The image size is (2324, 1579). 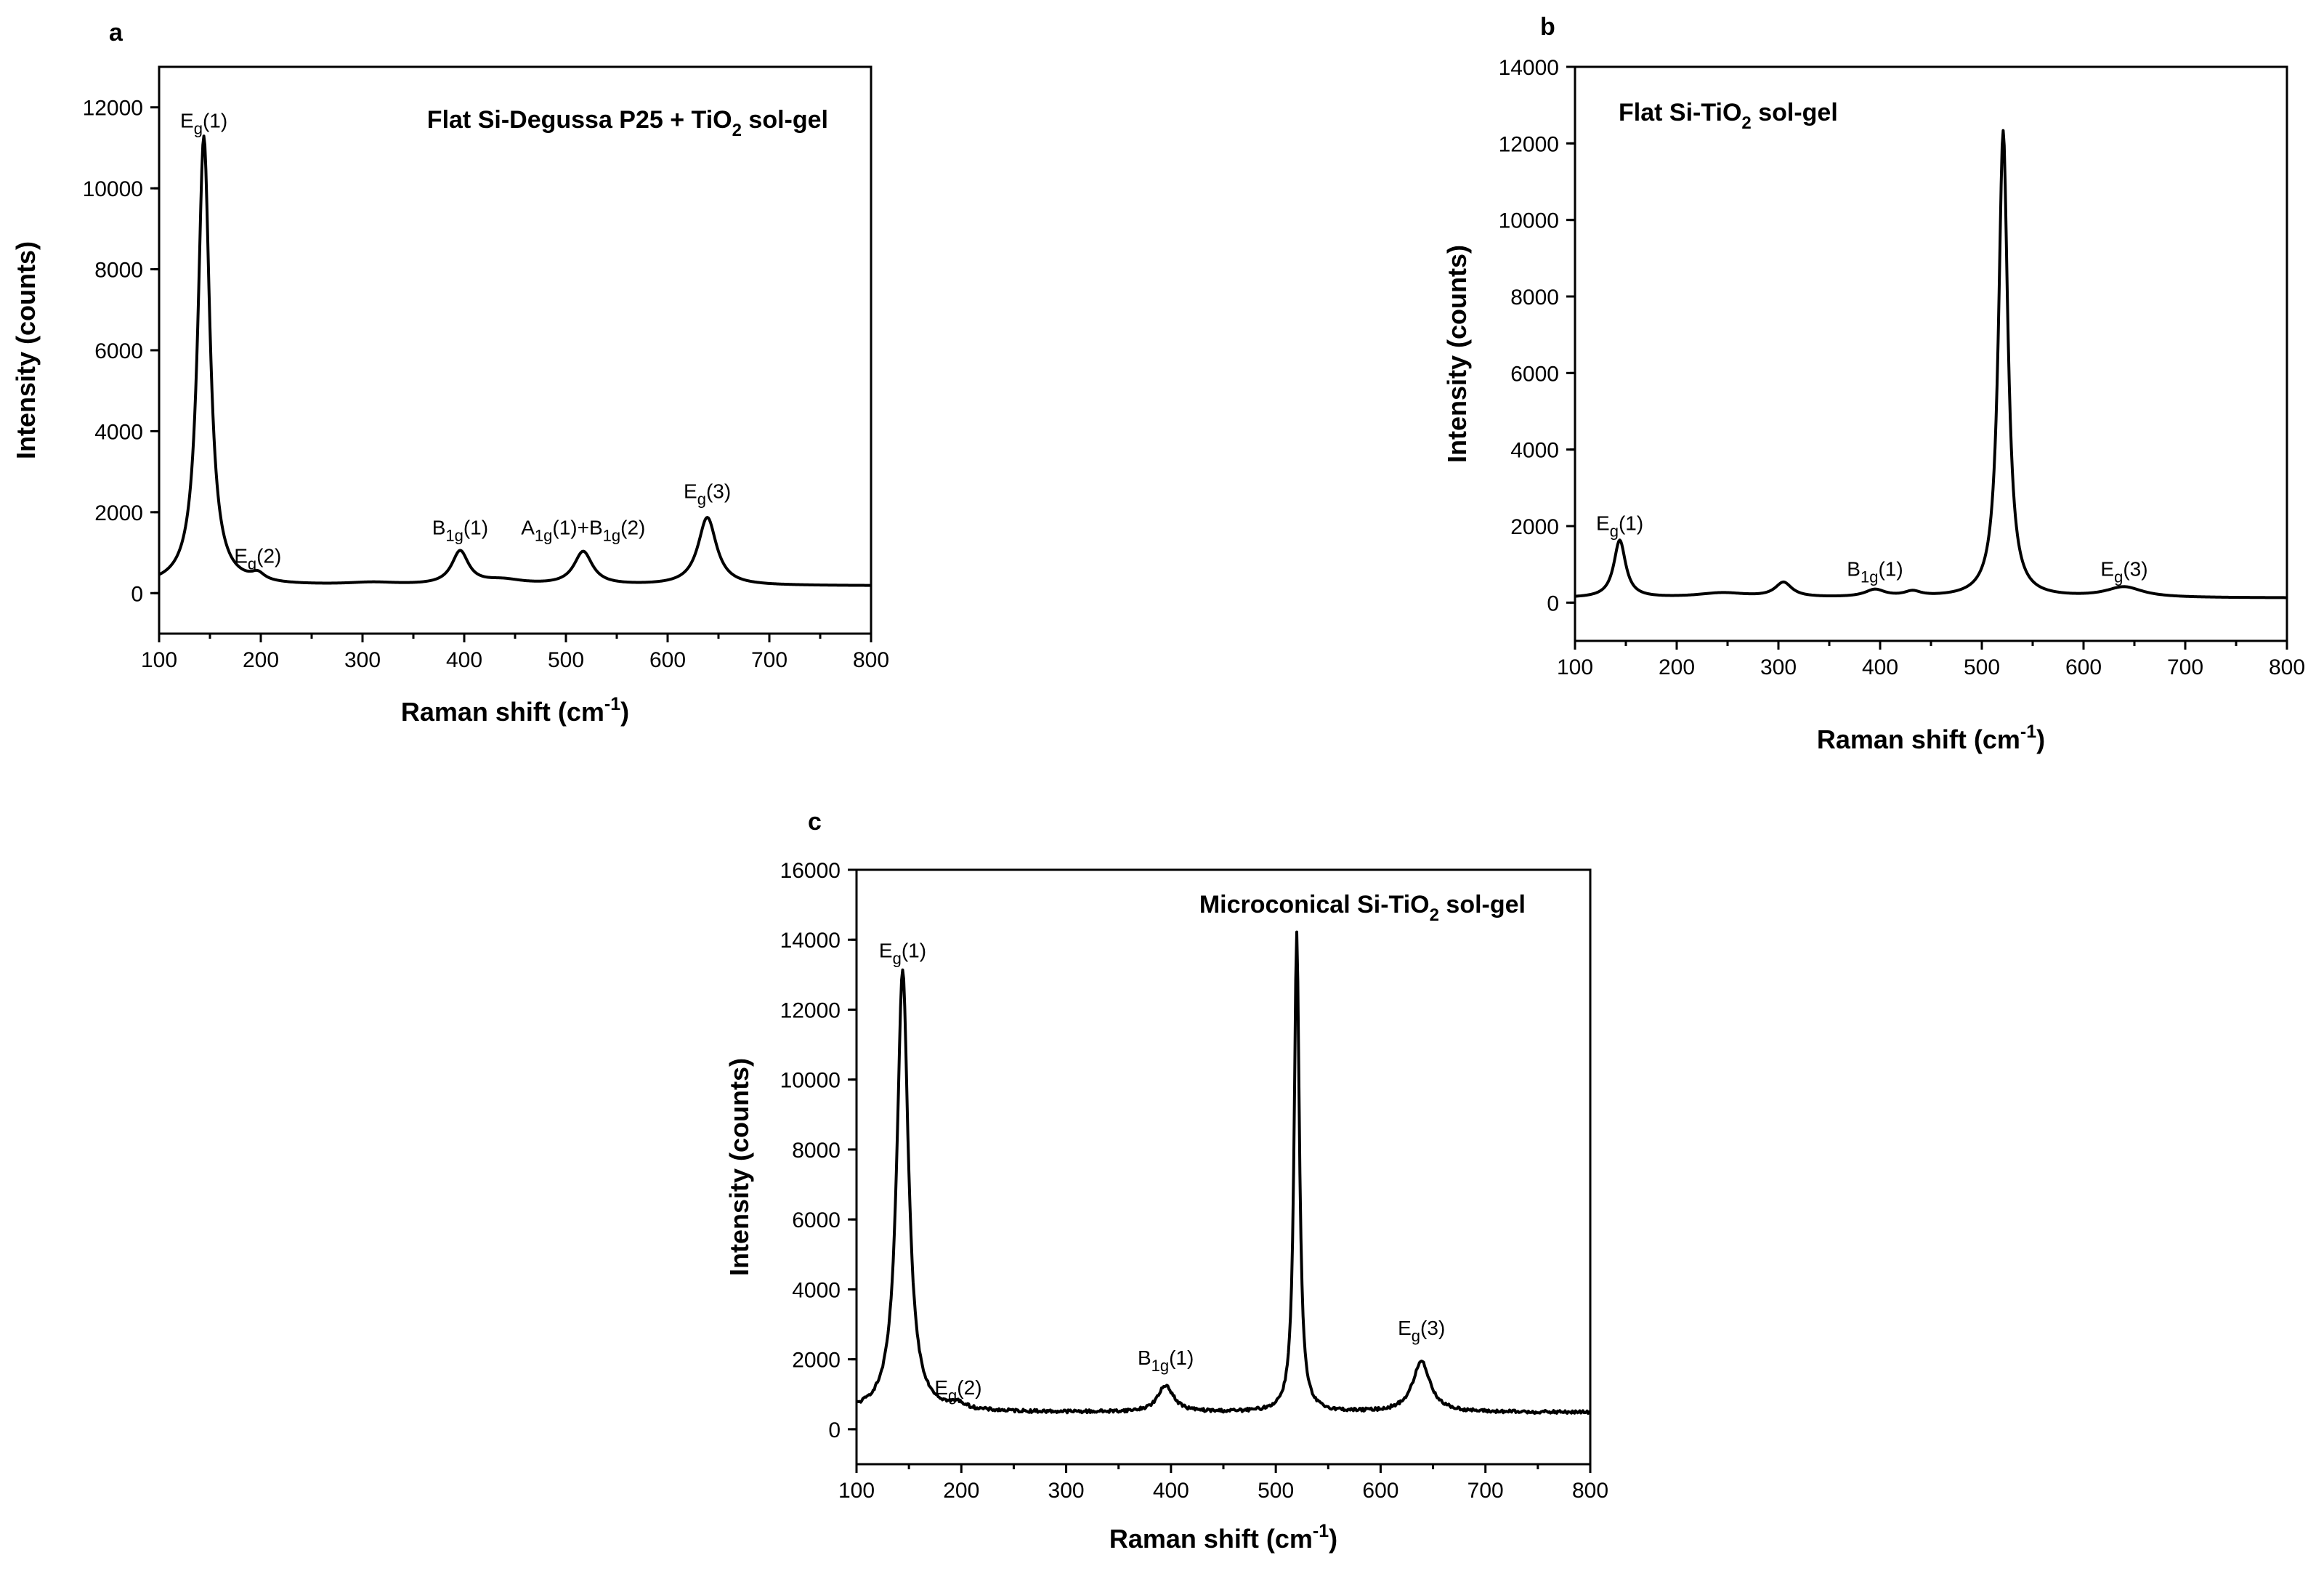 I want to click on panel-letter: a, so click(x=116, y=33).